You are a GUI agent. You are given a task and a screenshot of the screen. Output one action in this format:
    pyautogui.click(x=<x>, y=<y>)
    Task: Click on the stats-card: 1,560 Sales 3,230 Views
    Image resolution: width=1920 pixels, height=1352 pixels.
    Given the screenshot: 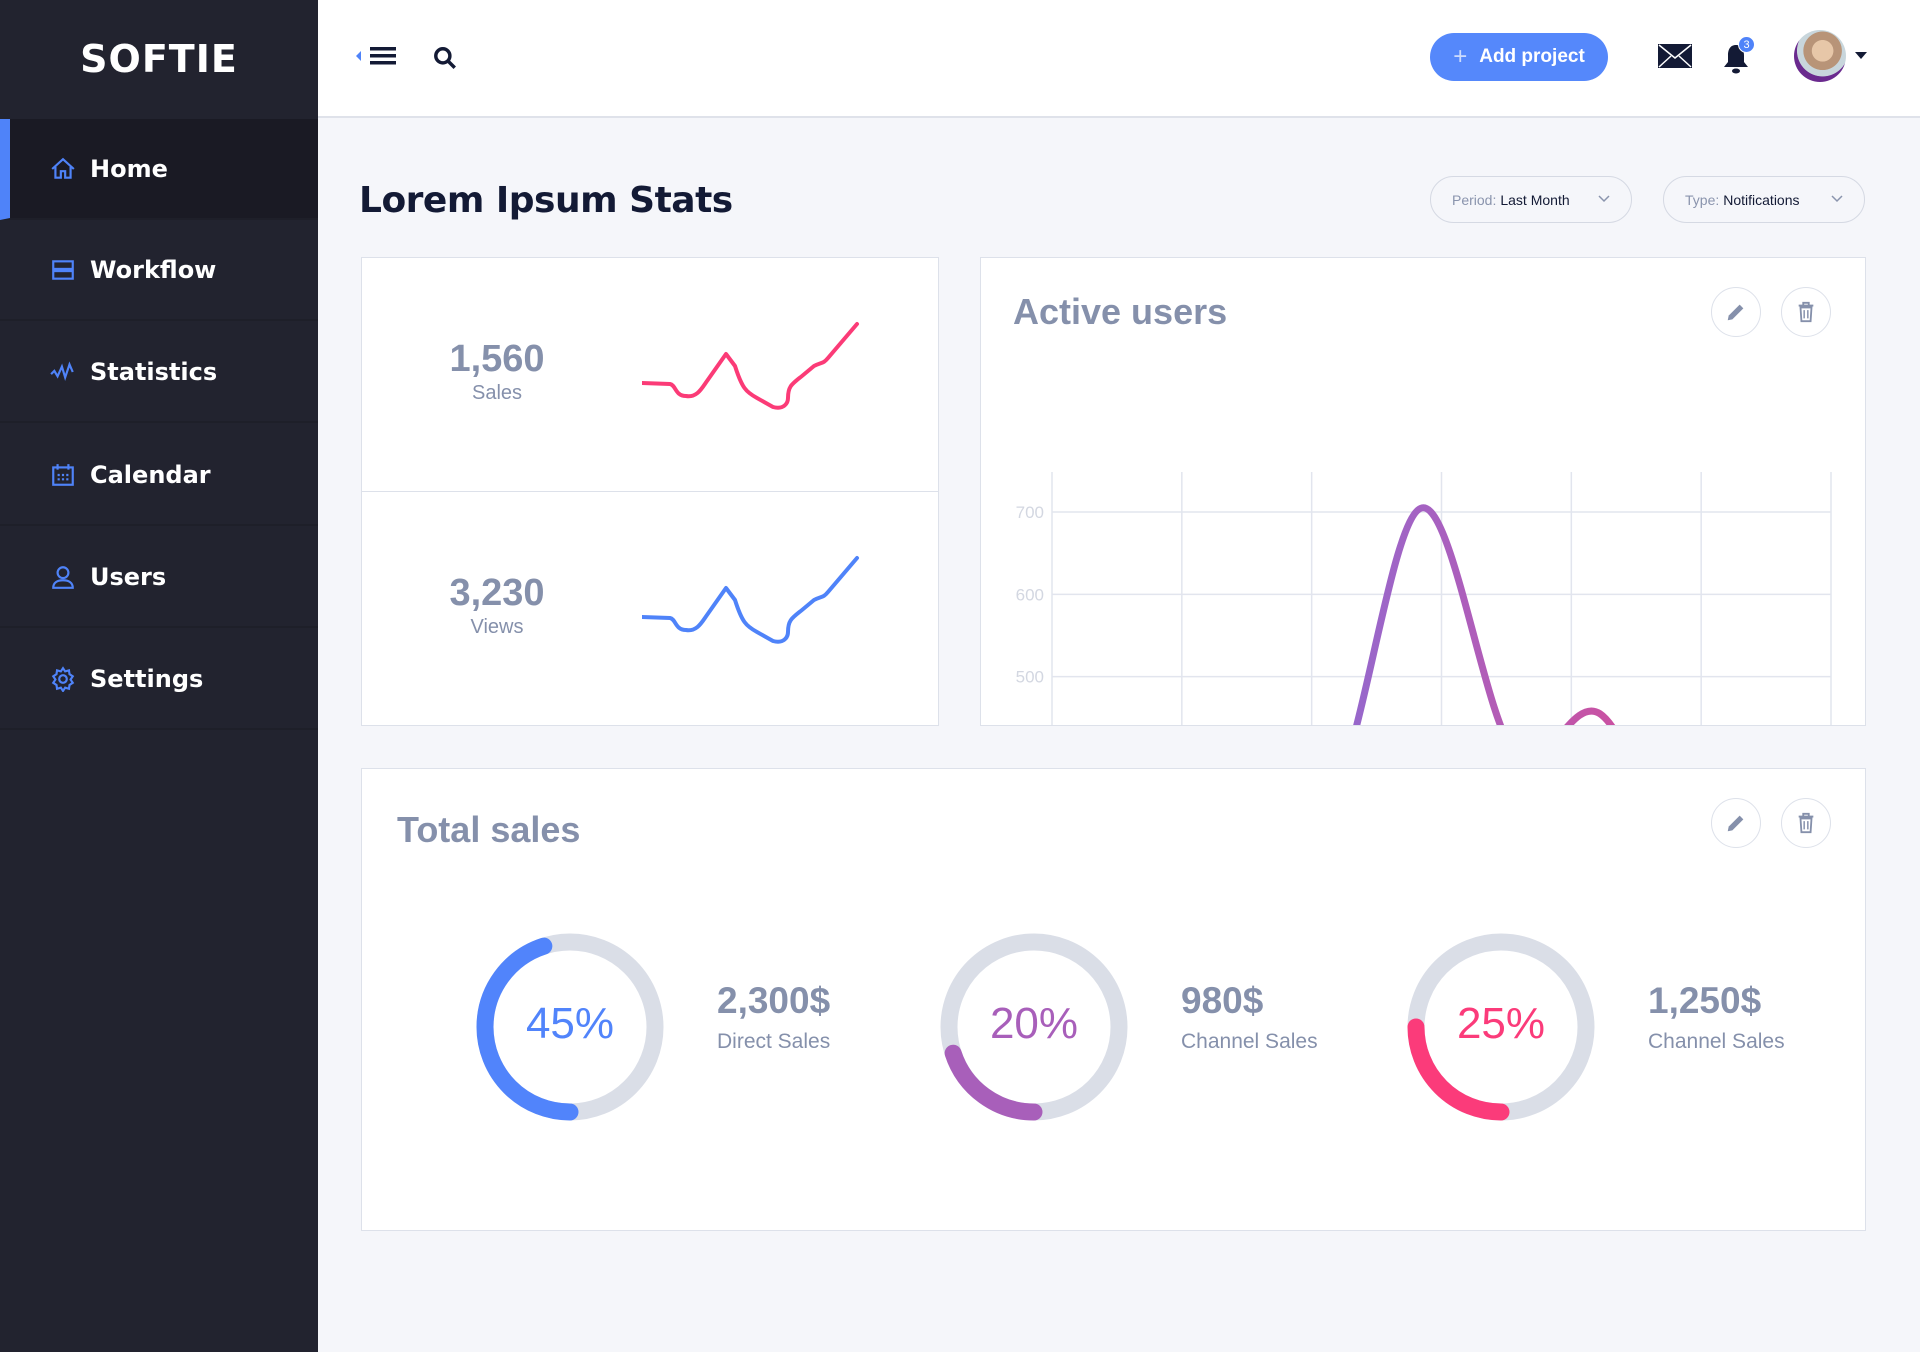 What is the action you would take?
    pyautogui.click(x=650, y=491)
    